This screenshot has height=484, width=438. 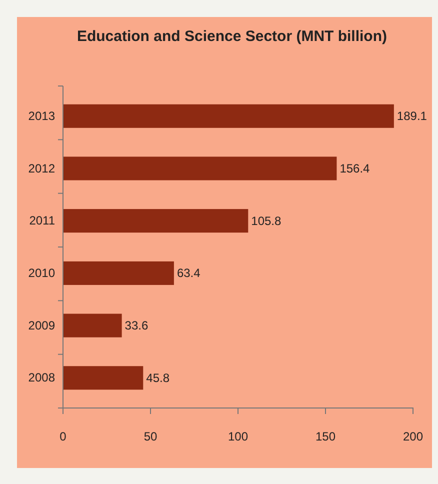 What do you see at coordinates (325, 437) in the screenshot?
I see `x-tick-label: 150` at bounding box center [325, 437].